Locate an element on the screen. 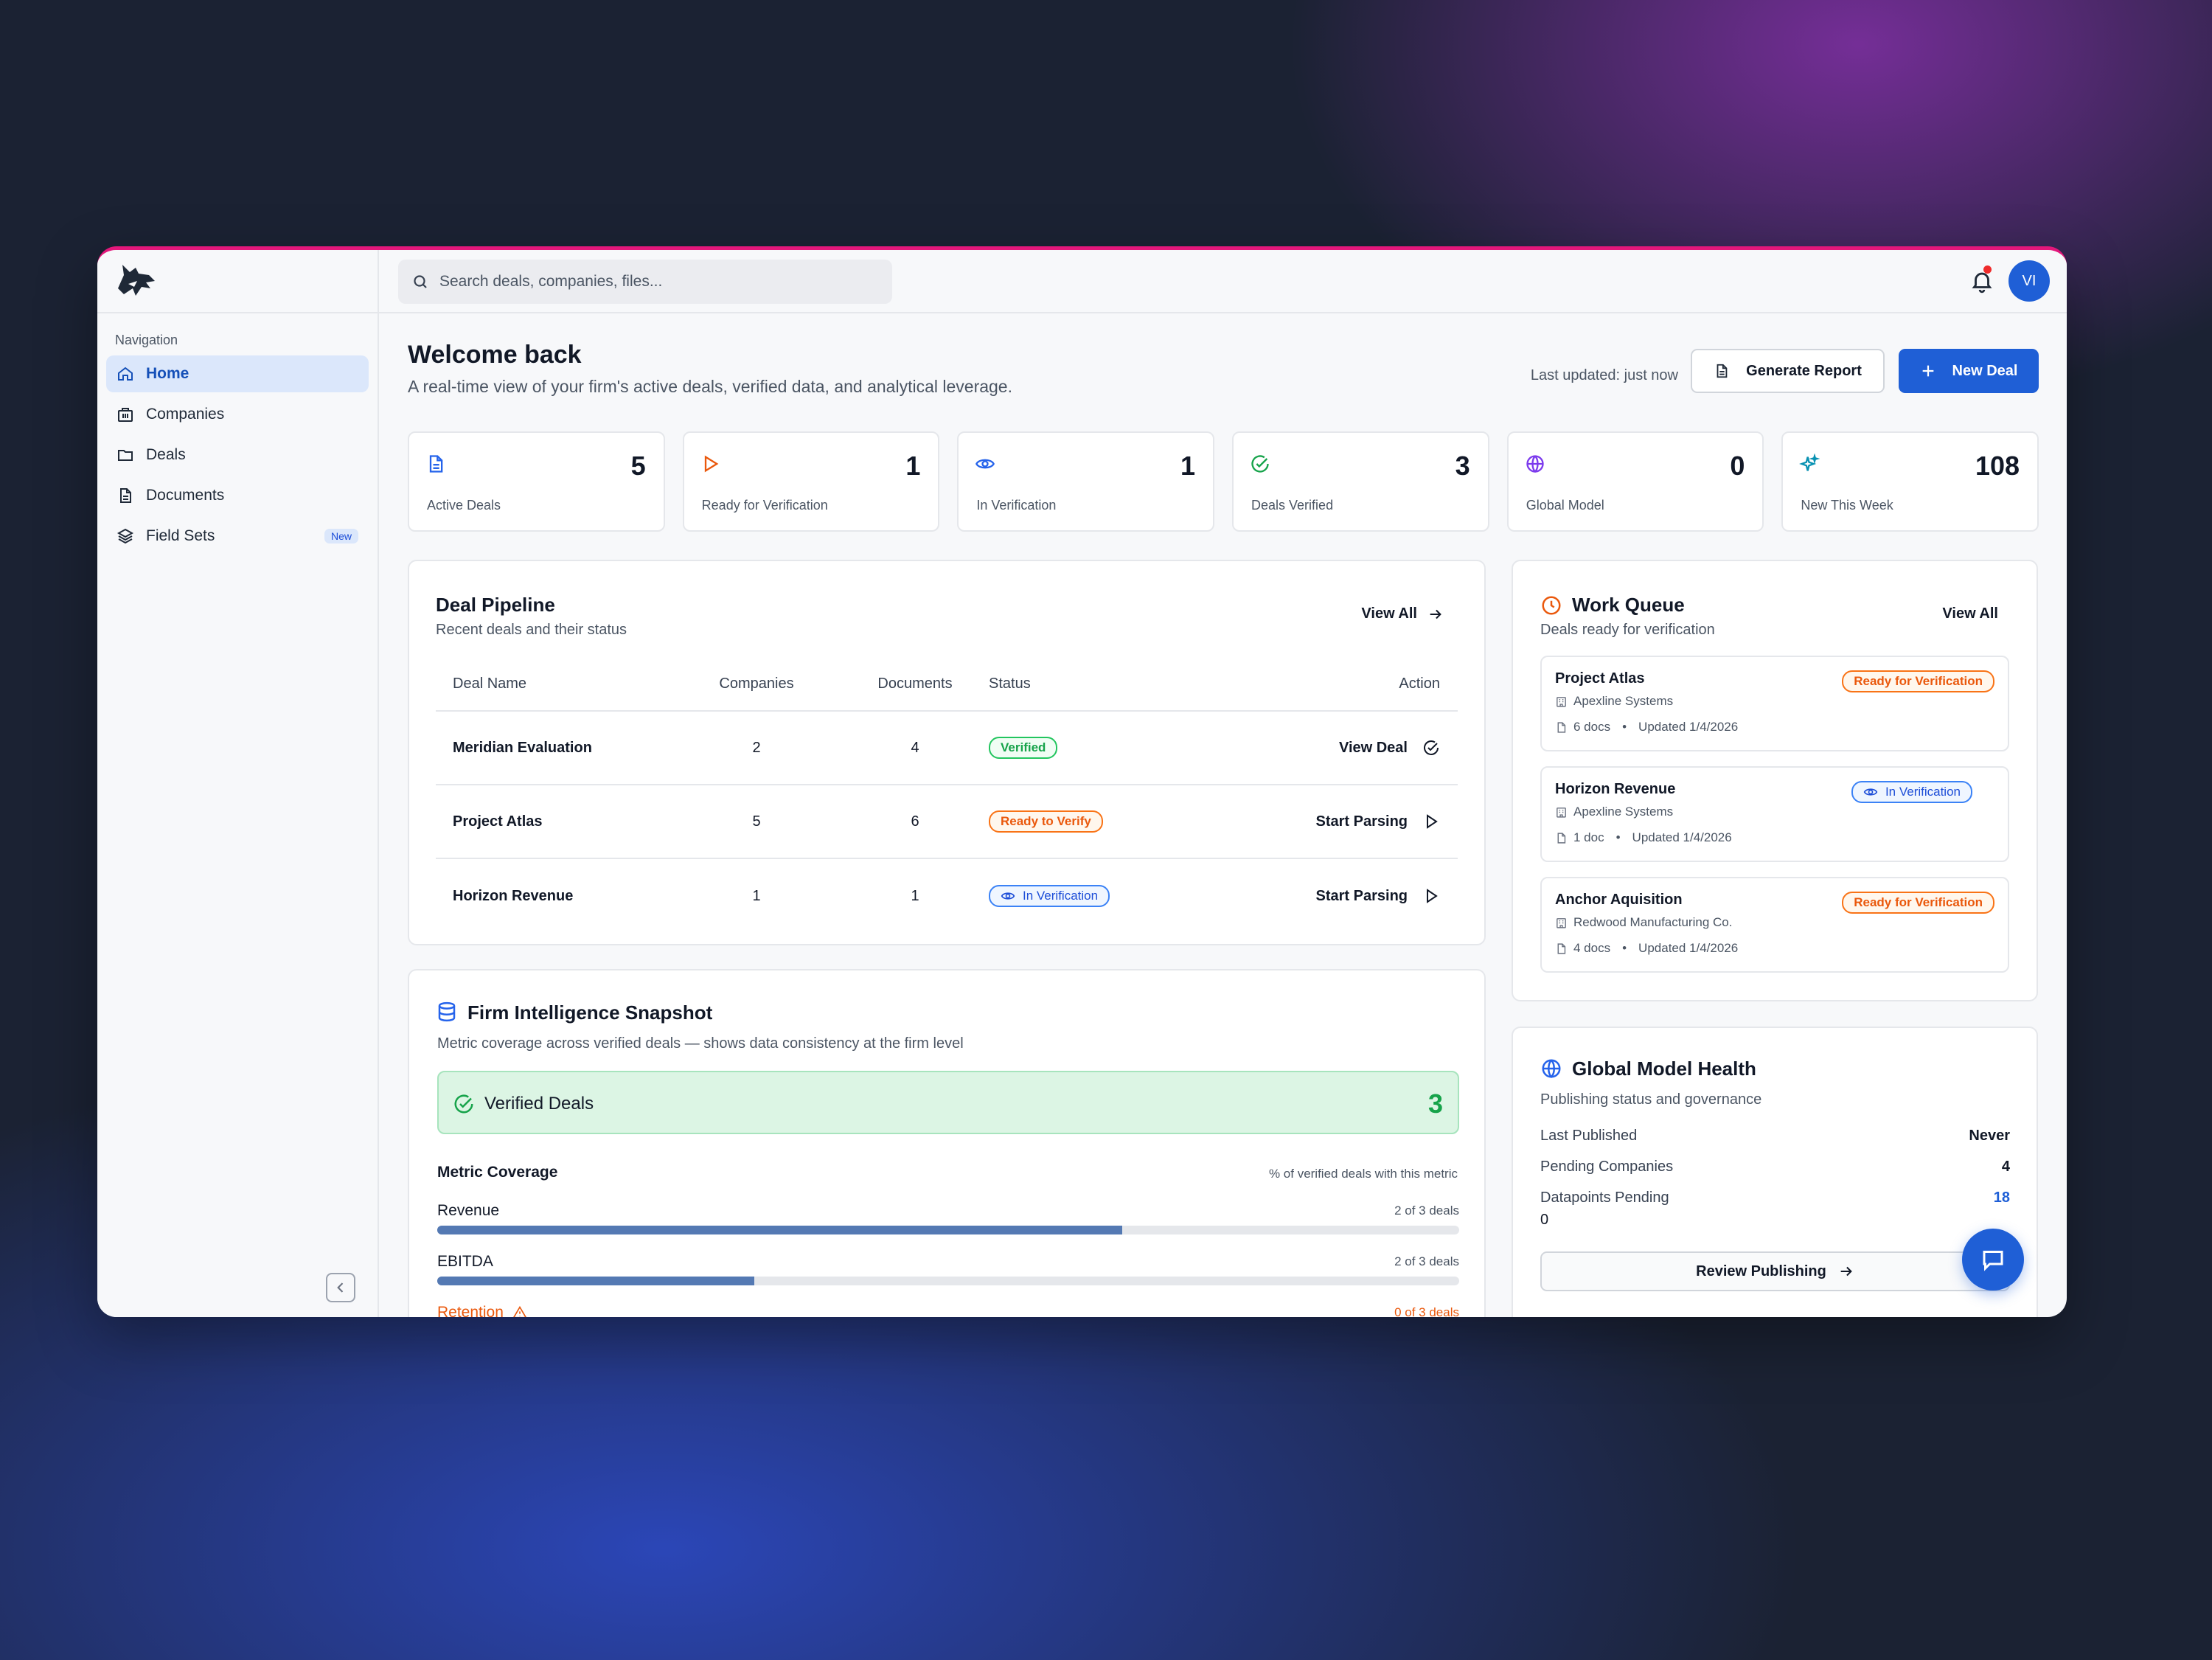  logo is located at coordinates (237, 281).